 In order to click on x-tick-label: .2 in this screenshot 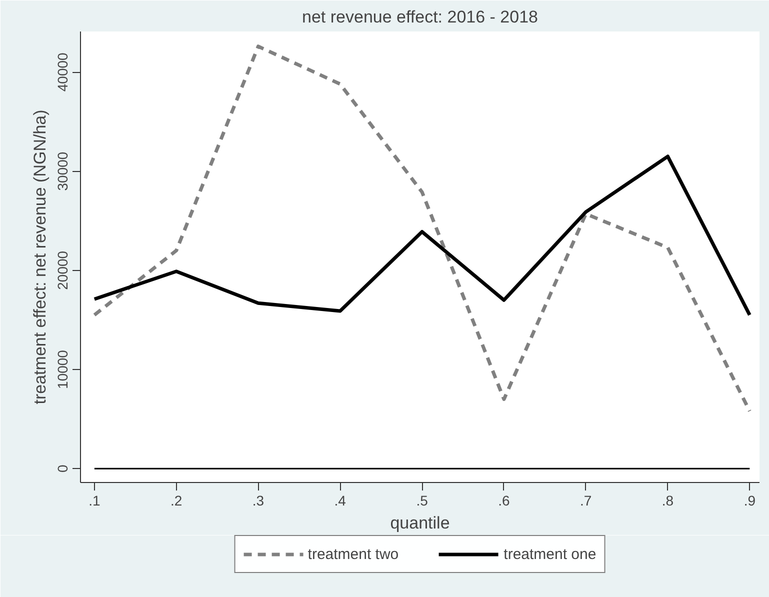, I will do `click(176, 500)`.